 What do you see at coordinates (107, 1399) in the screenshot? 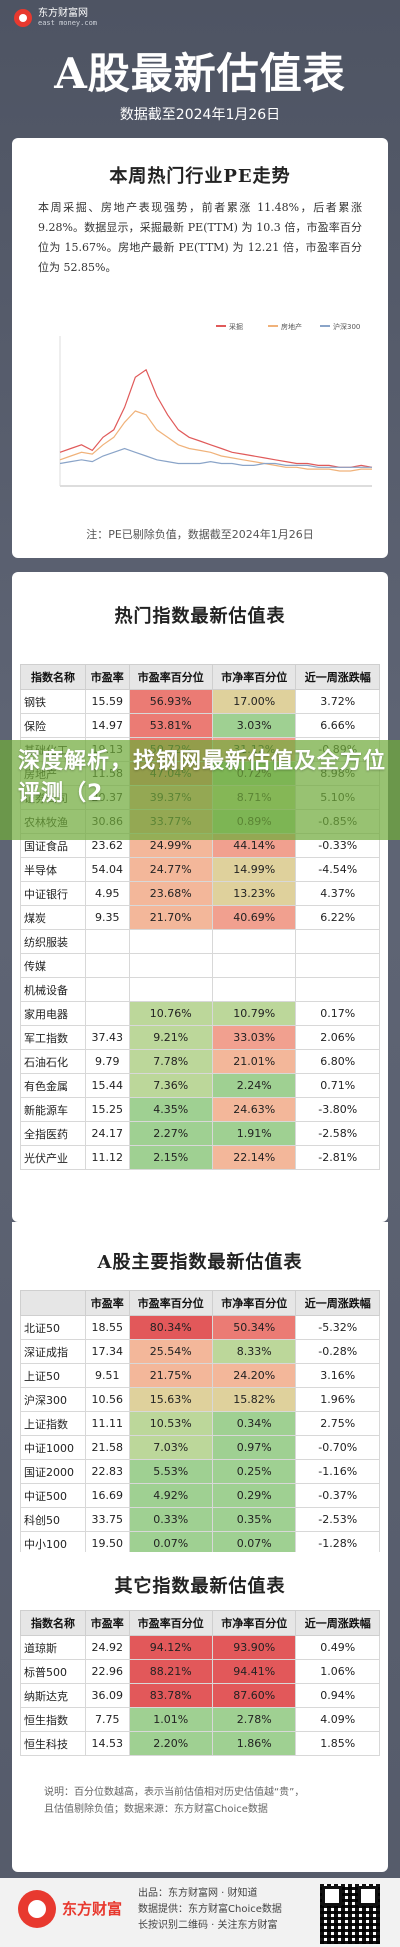
I see `table-cell: 10.56` at bounding box center [107, 1399].